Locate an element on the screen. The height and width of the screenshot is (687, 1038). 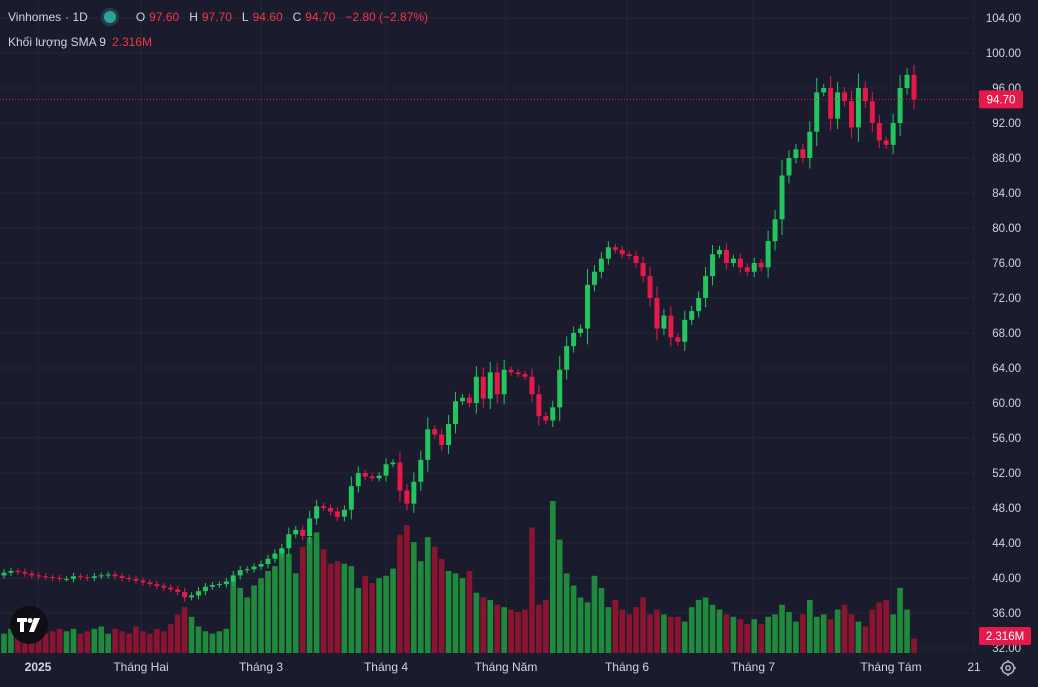
volume-indicator-label: Khối lượng SMA 9 is located at coordinates (57, 42).